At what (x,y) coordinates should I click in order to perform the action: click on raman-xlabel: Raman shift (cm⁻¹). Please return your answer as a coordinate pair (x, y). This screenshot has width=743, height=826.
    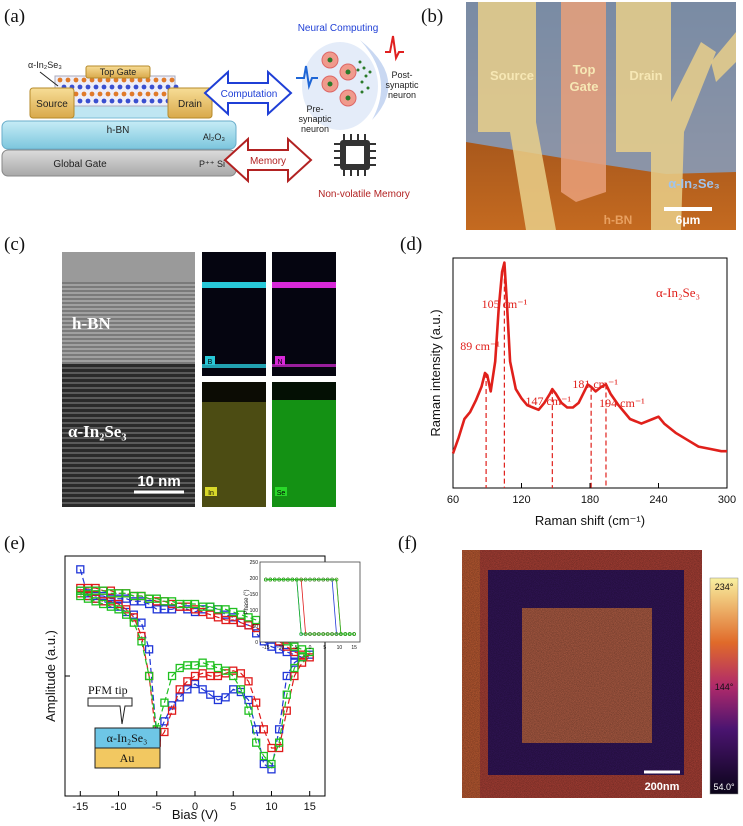
    Looking at the image, I should click on (590, 520).